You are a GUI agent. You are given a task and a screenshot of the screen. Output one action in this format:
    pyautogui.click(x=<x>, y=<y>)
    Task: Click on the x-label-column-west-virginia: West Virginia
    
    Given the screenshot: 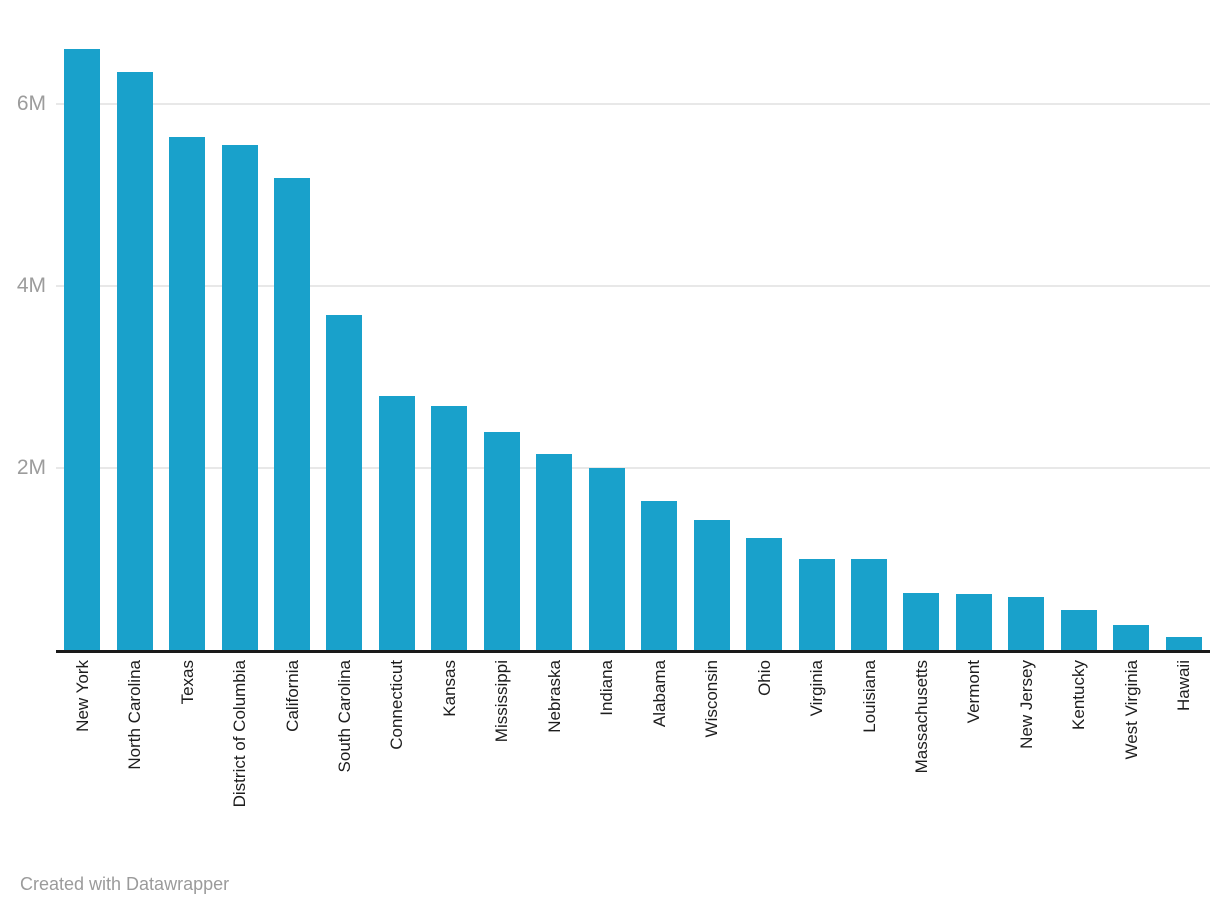 What is the action you would take?
    pyautogui.click(x=1131, y=733)
    